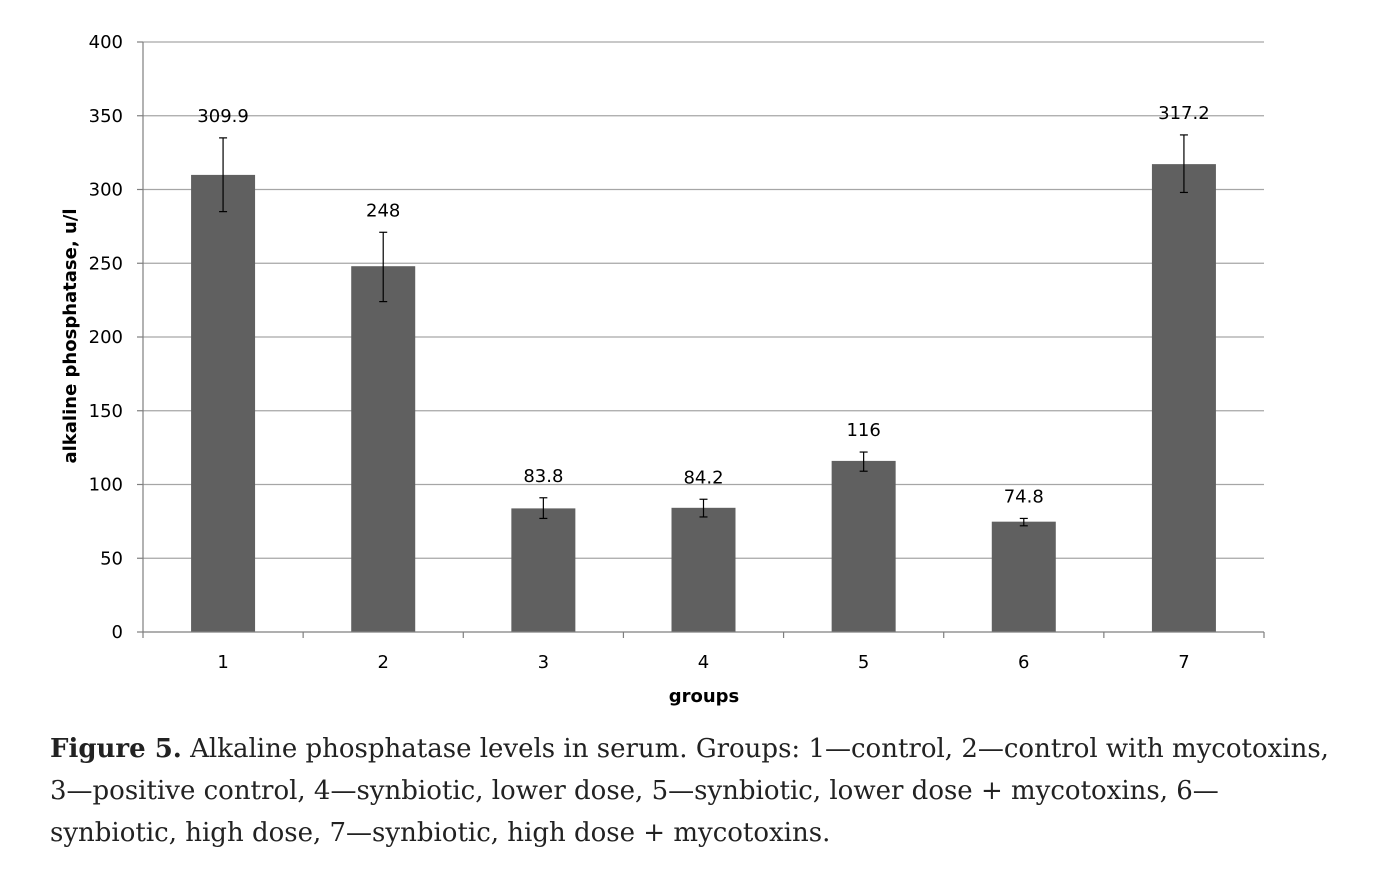  What do you see at coordinates (382, 662) in the screenshot?
I see `x-tick-label: 2` at bounding box center [382, 662].